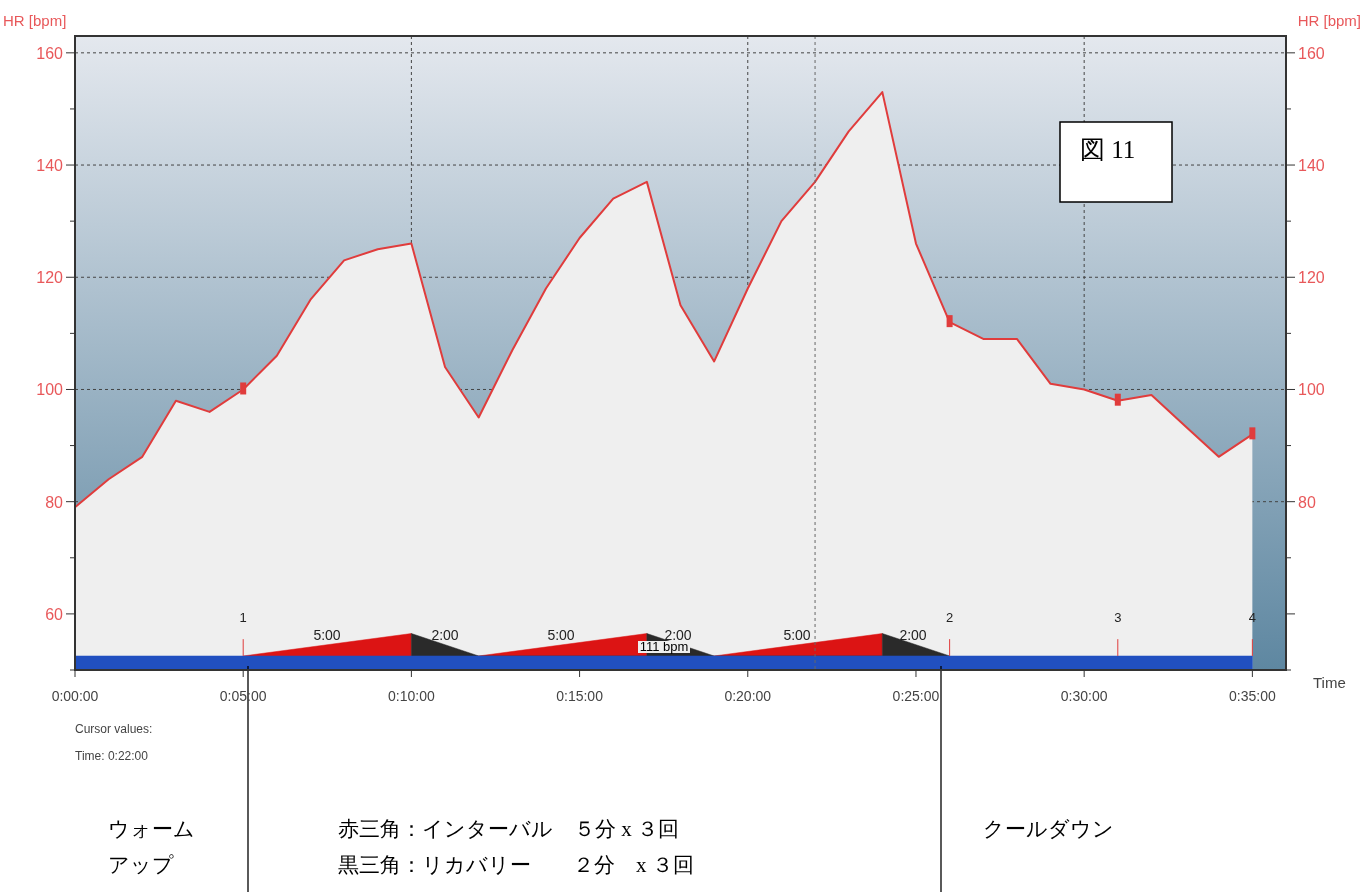 The width and height of the screenshot is (1364, 892). I want to click on x-axis-title: Time, so click(1329, 682).